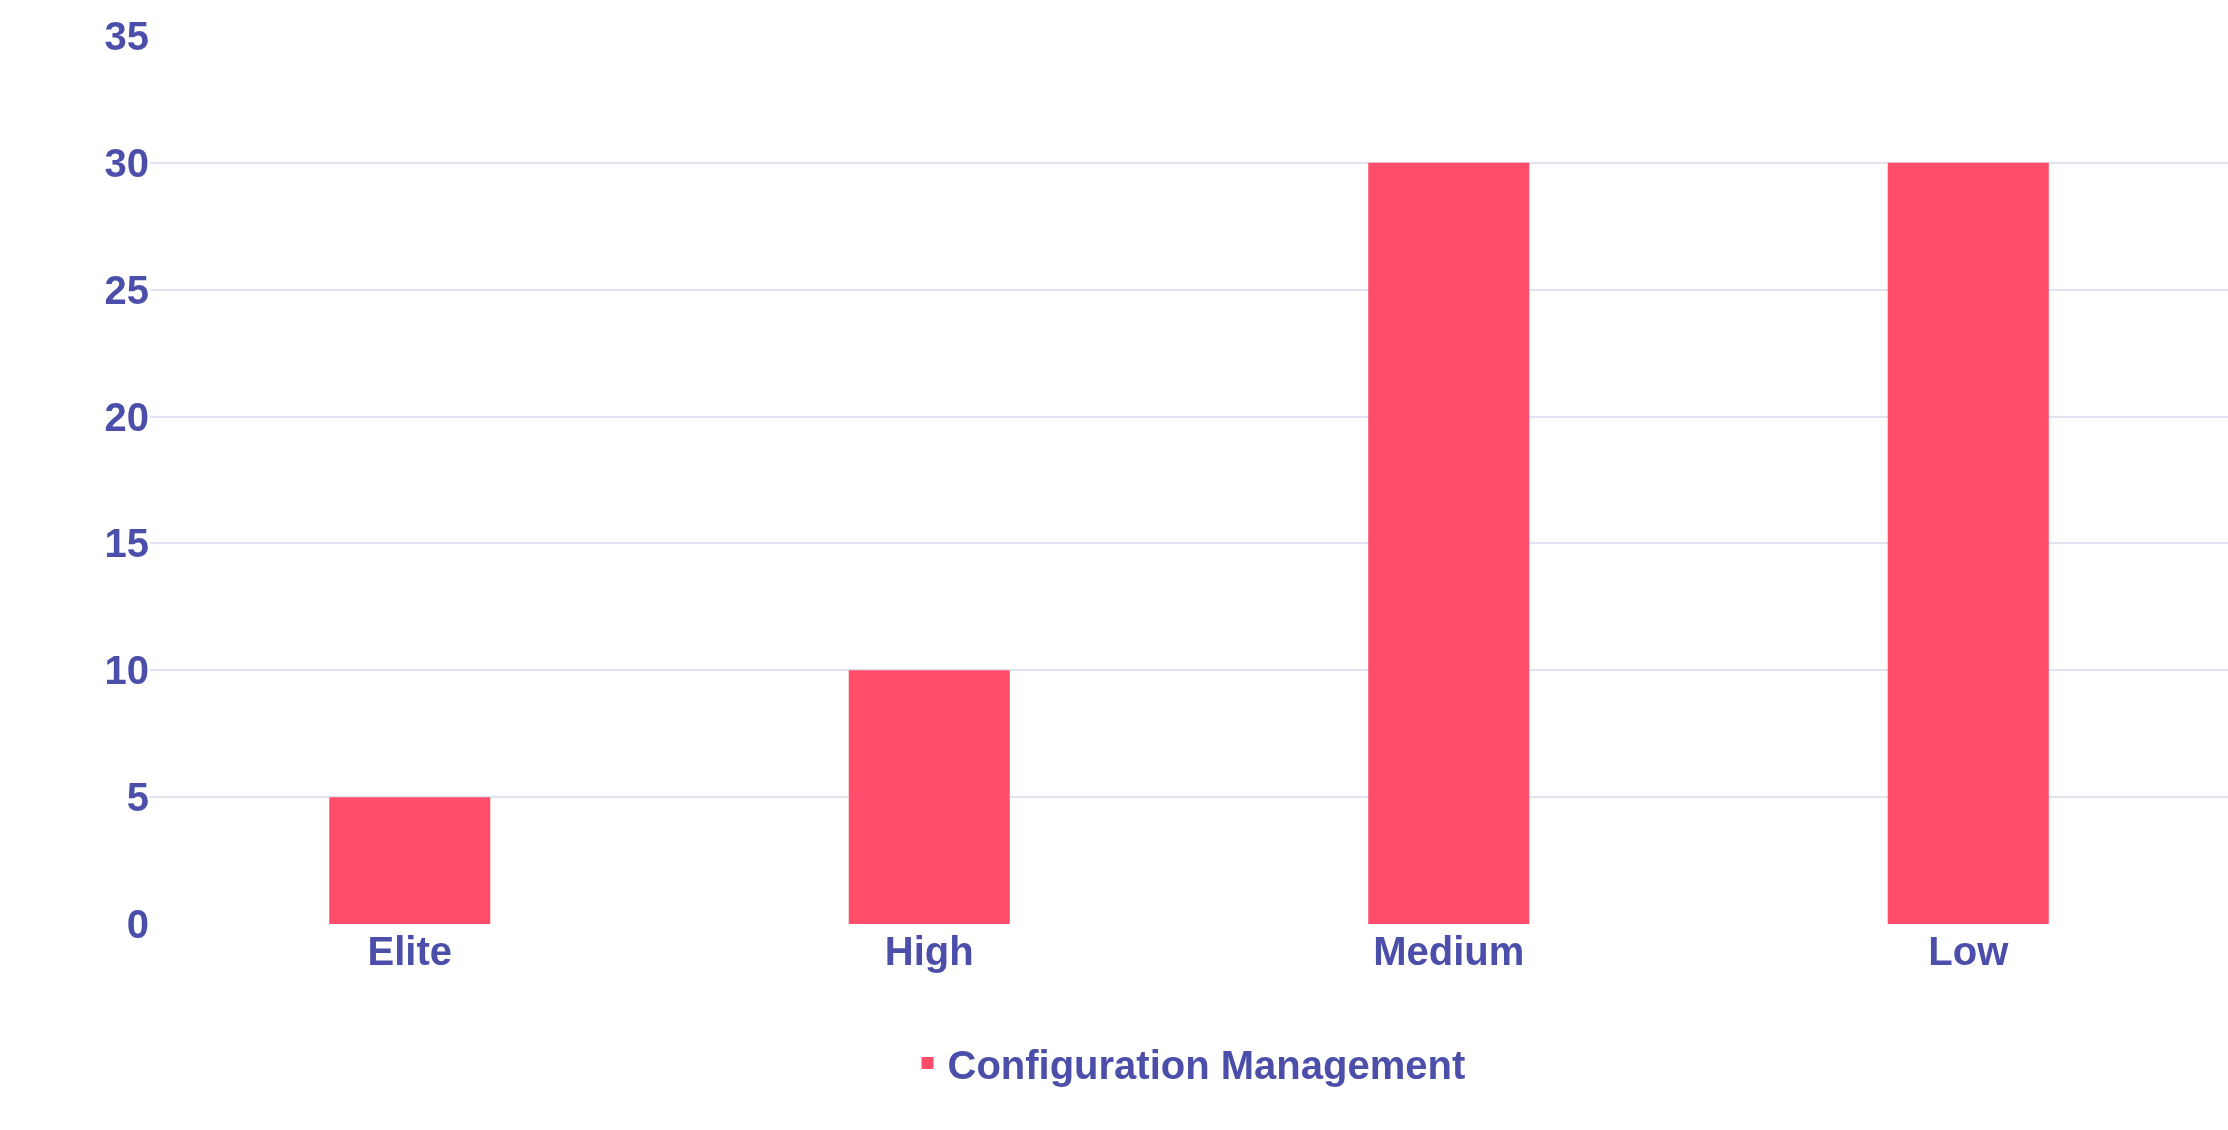  Describe the element at coordinates (137, 797) in the screenshot. I see `y-tick-label: 5` at that location.